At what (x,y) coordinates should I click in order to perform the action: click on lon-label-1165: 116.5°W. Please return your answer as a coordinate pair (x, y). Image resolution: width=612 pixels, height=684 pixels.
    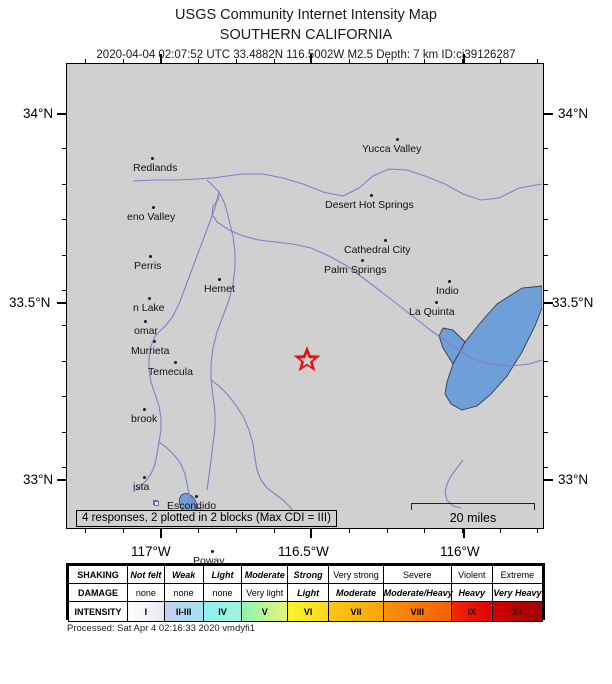
    Looking at the image, I should click on (303, 551).